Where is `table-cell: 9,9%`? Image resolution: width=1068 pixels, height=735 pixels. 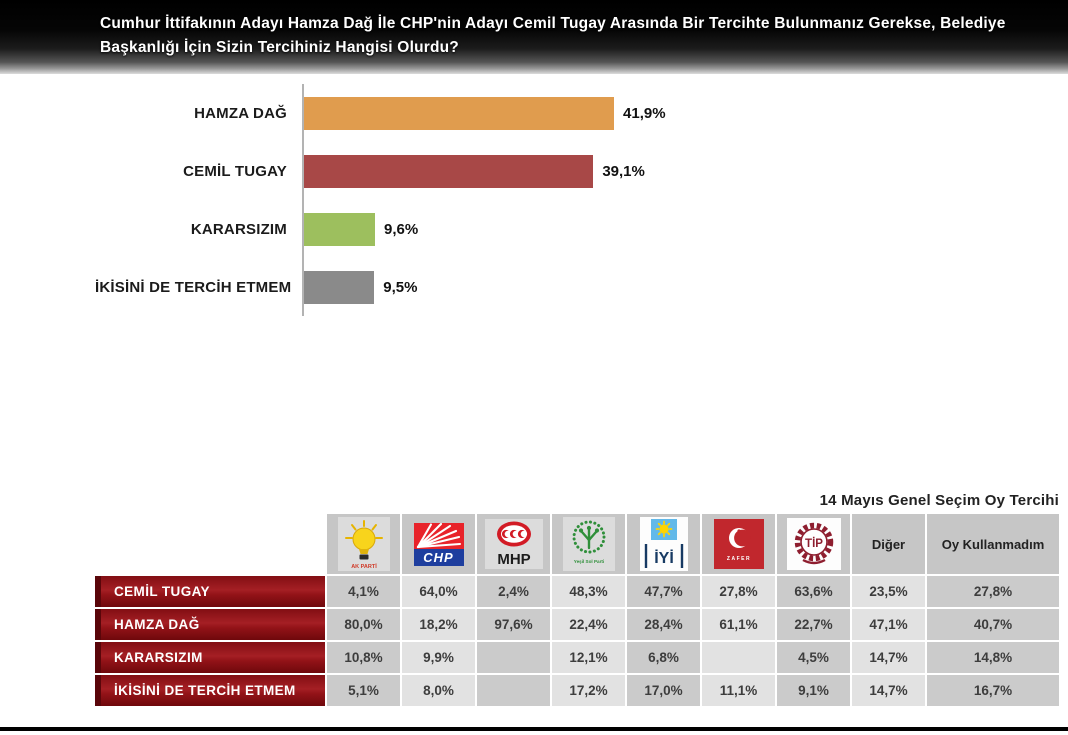
table-cell: 9,9% is located at coordinates (438, 657).